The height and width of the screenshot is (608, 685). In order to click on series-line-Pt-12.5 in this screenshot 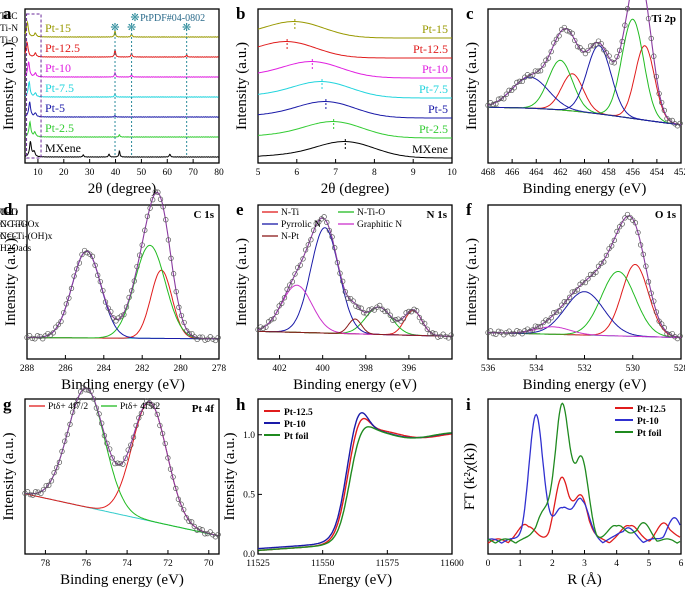, I will do `click(121, 49)`.